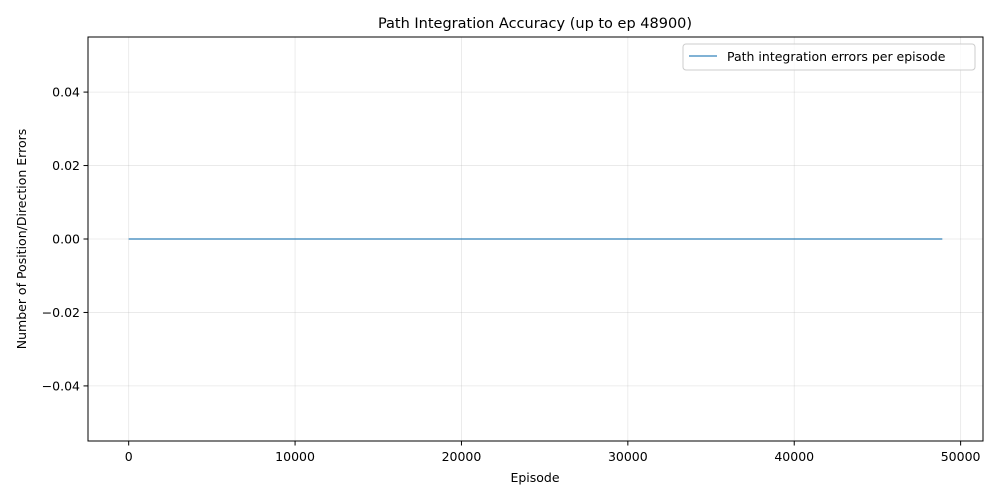 This screenshot has height=500, width=1000. I want to click on legend-box, so click(829, 57).